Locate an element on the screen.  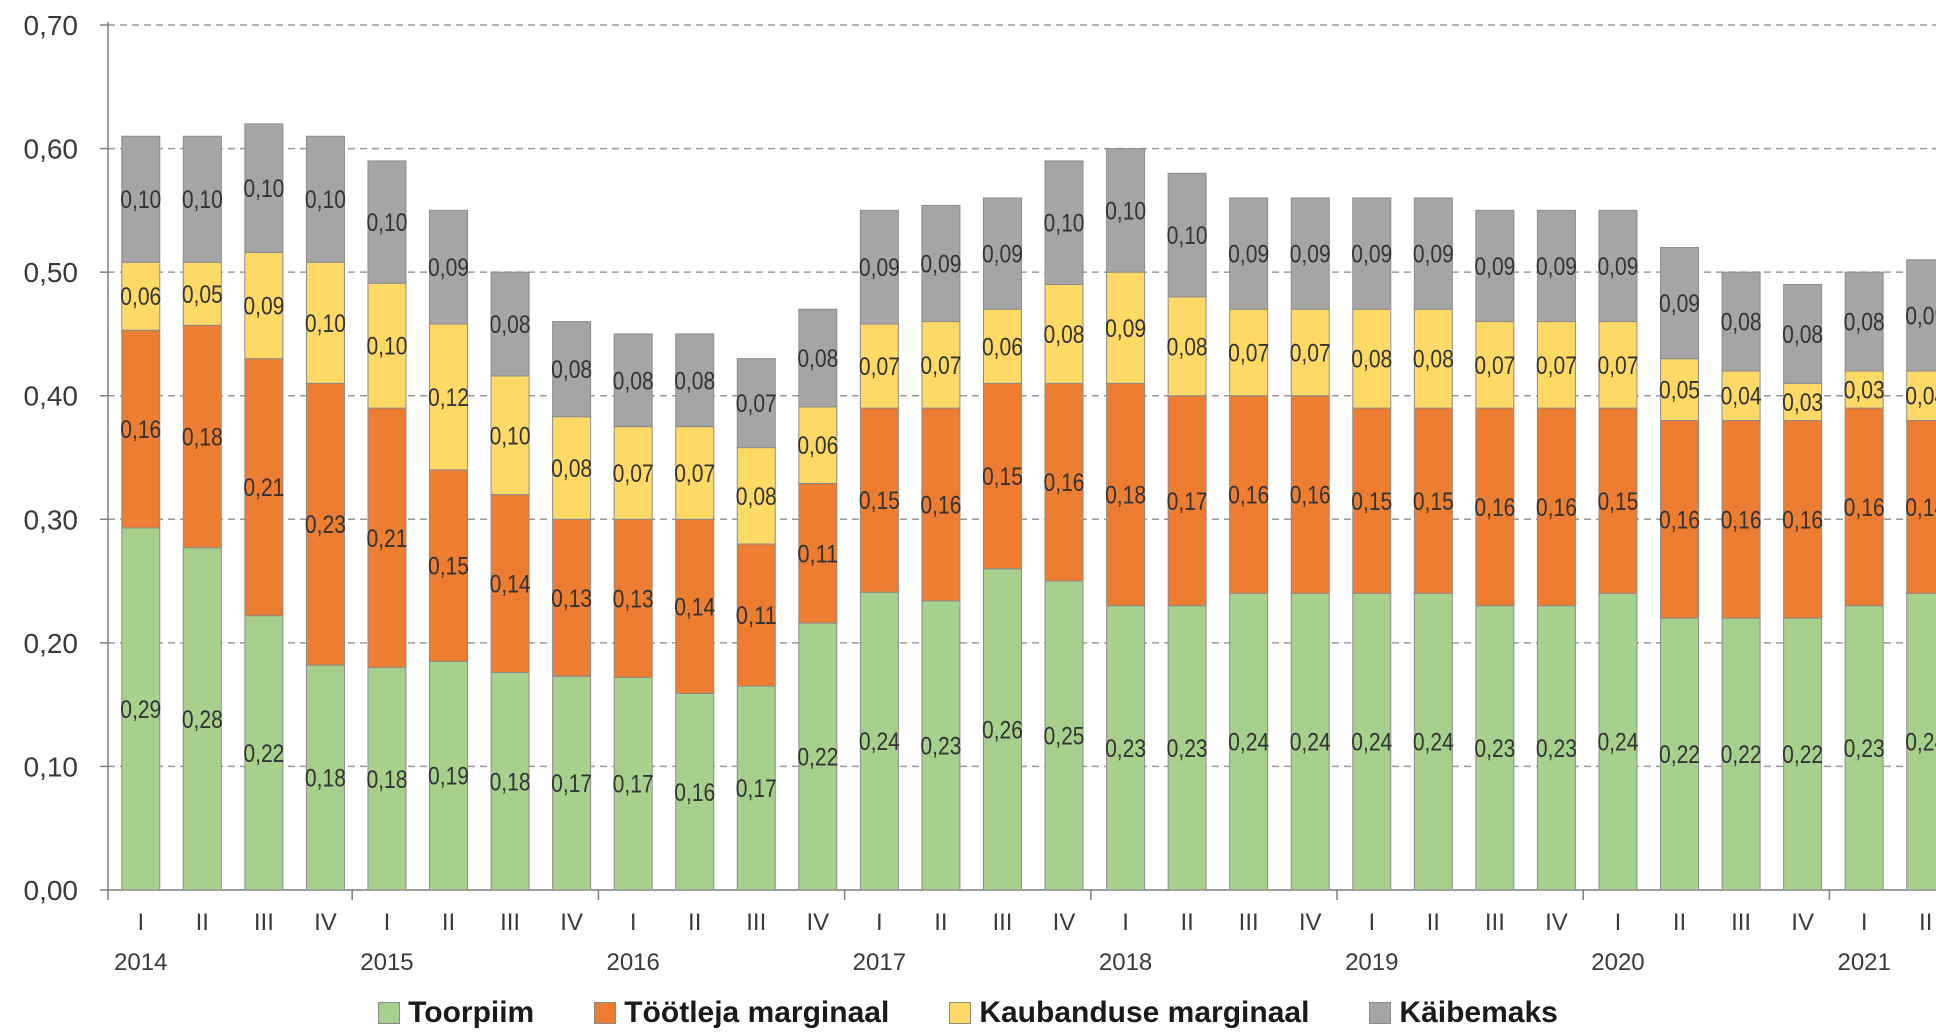
x-year-label: 2021 is located at coordinates (1863, 962).